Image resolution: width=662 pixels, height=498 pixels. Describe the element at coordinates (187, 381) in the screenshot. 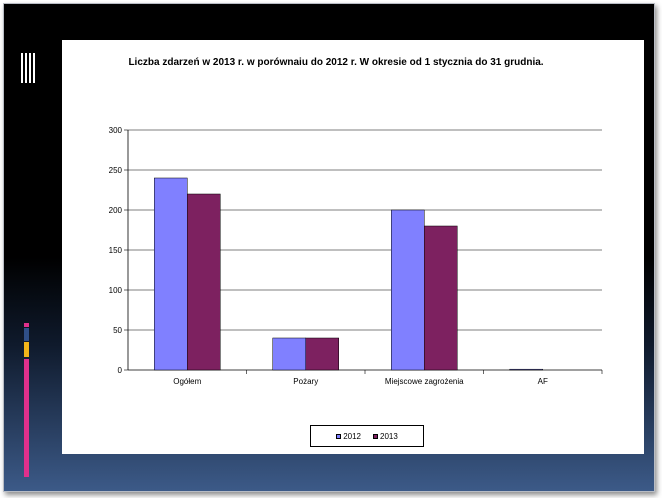

I see `x-tick-label: Ogółem` at that location.